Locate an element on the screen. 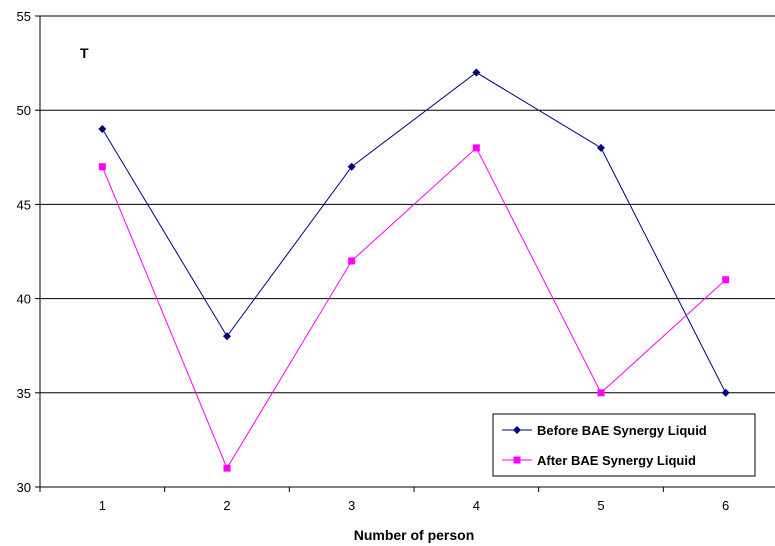 This screenshot has width=775, height=546. x-tick-label: 4 is located at coordinates (476, 505).